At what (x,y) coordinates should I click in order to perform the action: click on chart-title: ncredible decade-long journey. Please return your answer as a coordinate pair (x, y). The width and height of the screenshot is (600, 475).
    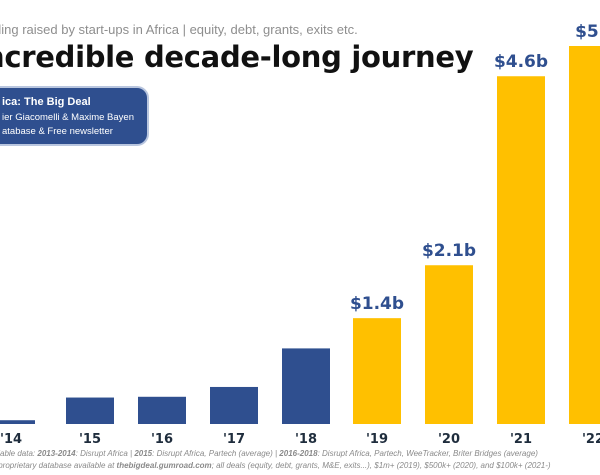
    Looking at the image, I should click on (237, 57).